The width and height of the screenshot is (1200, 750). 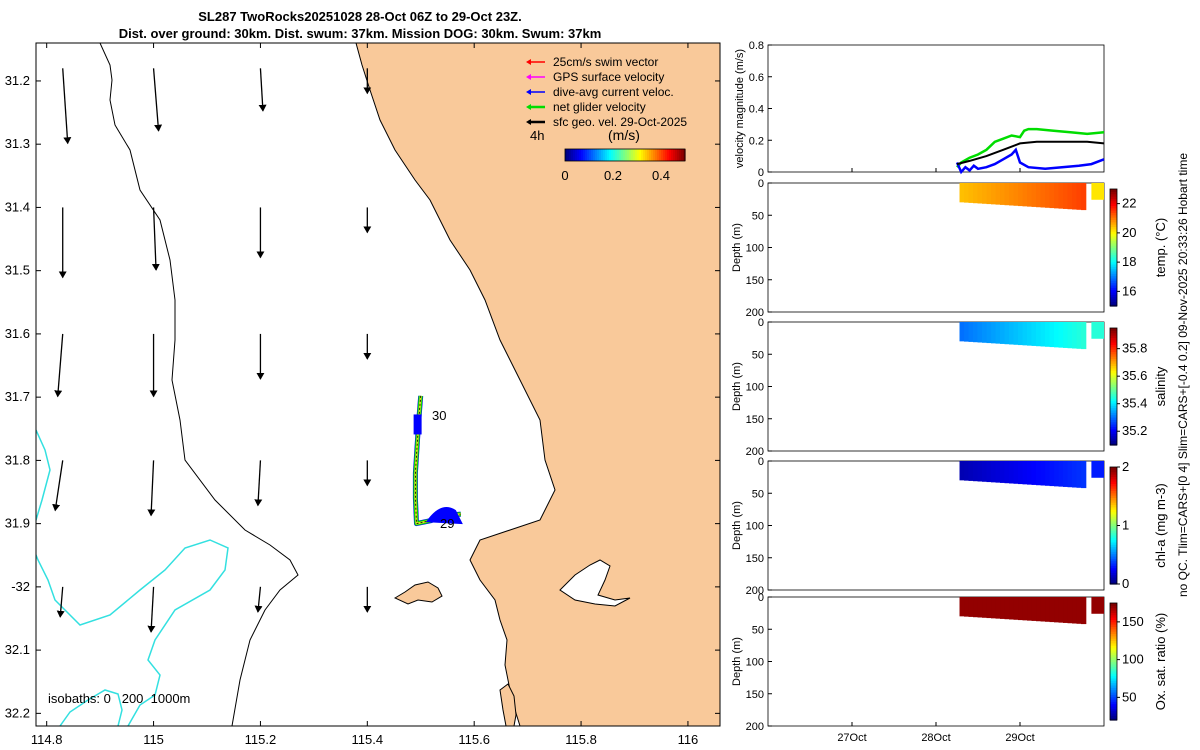 What do you see at coordinates (1129, 203) in the screenshot?
I see `section-colorbar-label: 22` at bounding box center [1129, 203].